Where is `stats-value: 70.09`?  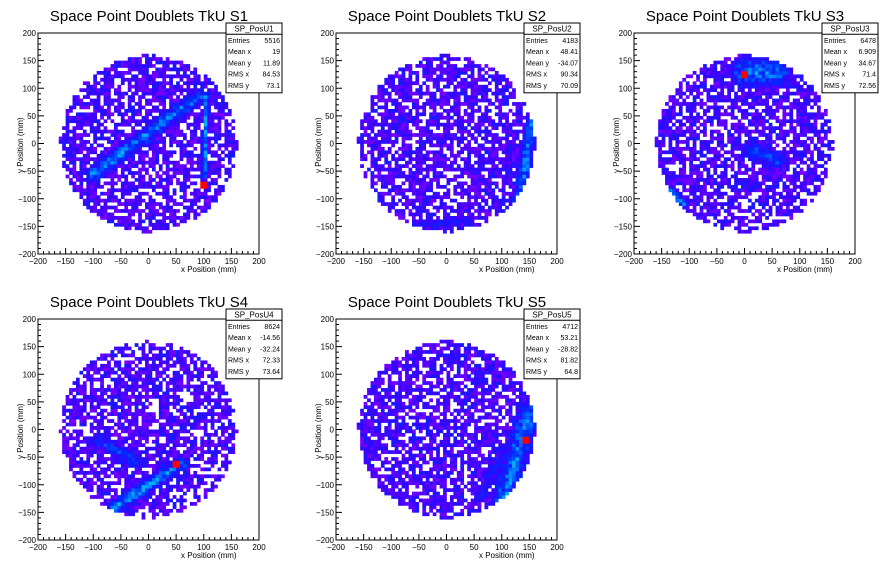
stats-value: 70.09 is located at coordinates (569, 86).